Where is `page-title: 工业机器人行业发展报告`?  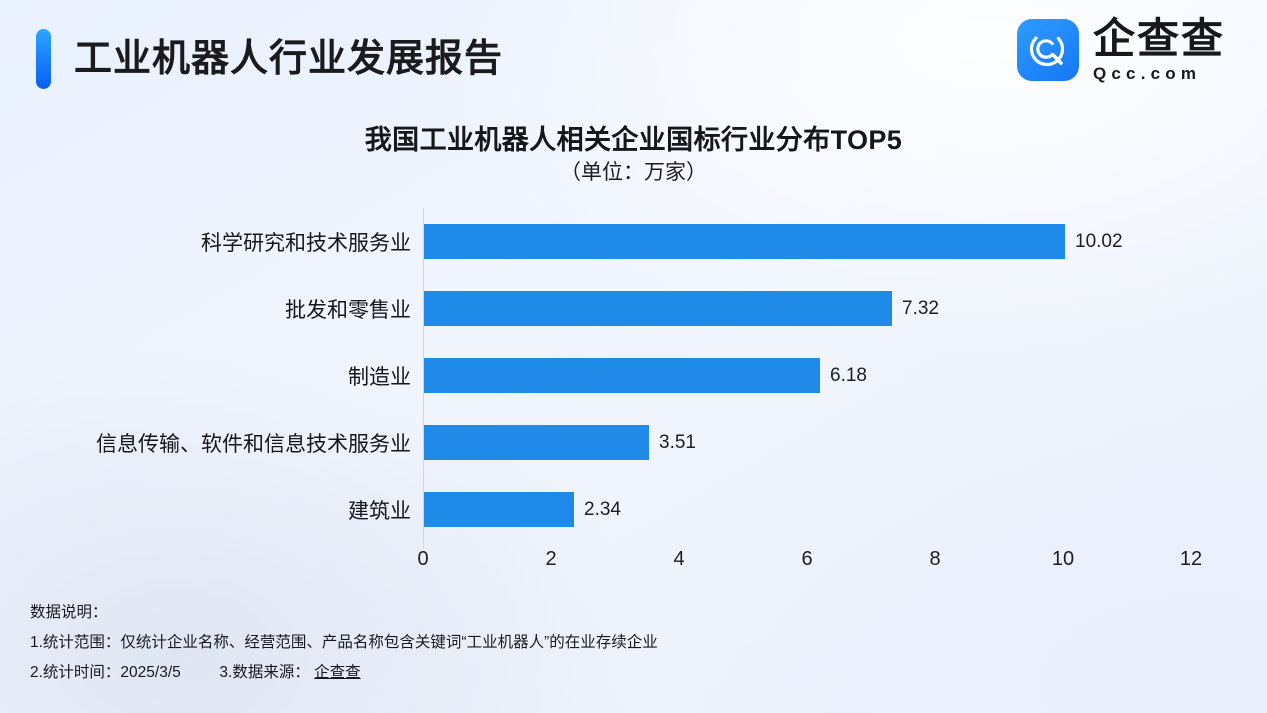
page-title: 工业机器人行业发展报告 is located at coordinates (289, 59).